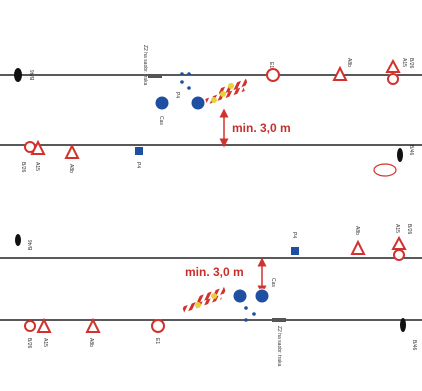 This screenshot has height=391, width=422. What do you see at coordinates (155, 76) in the screenshot?
I see `fence` at bounding box center [155, 76].